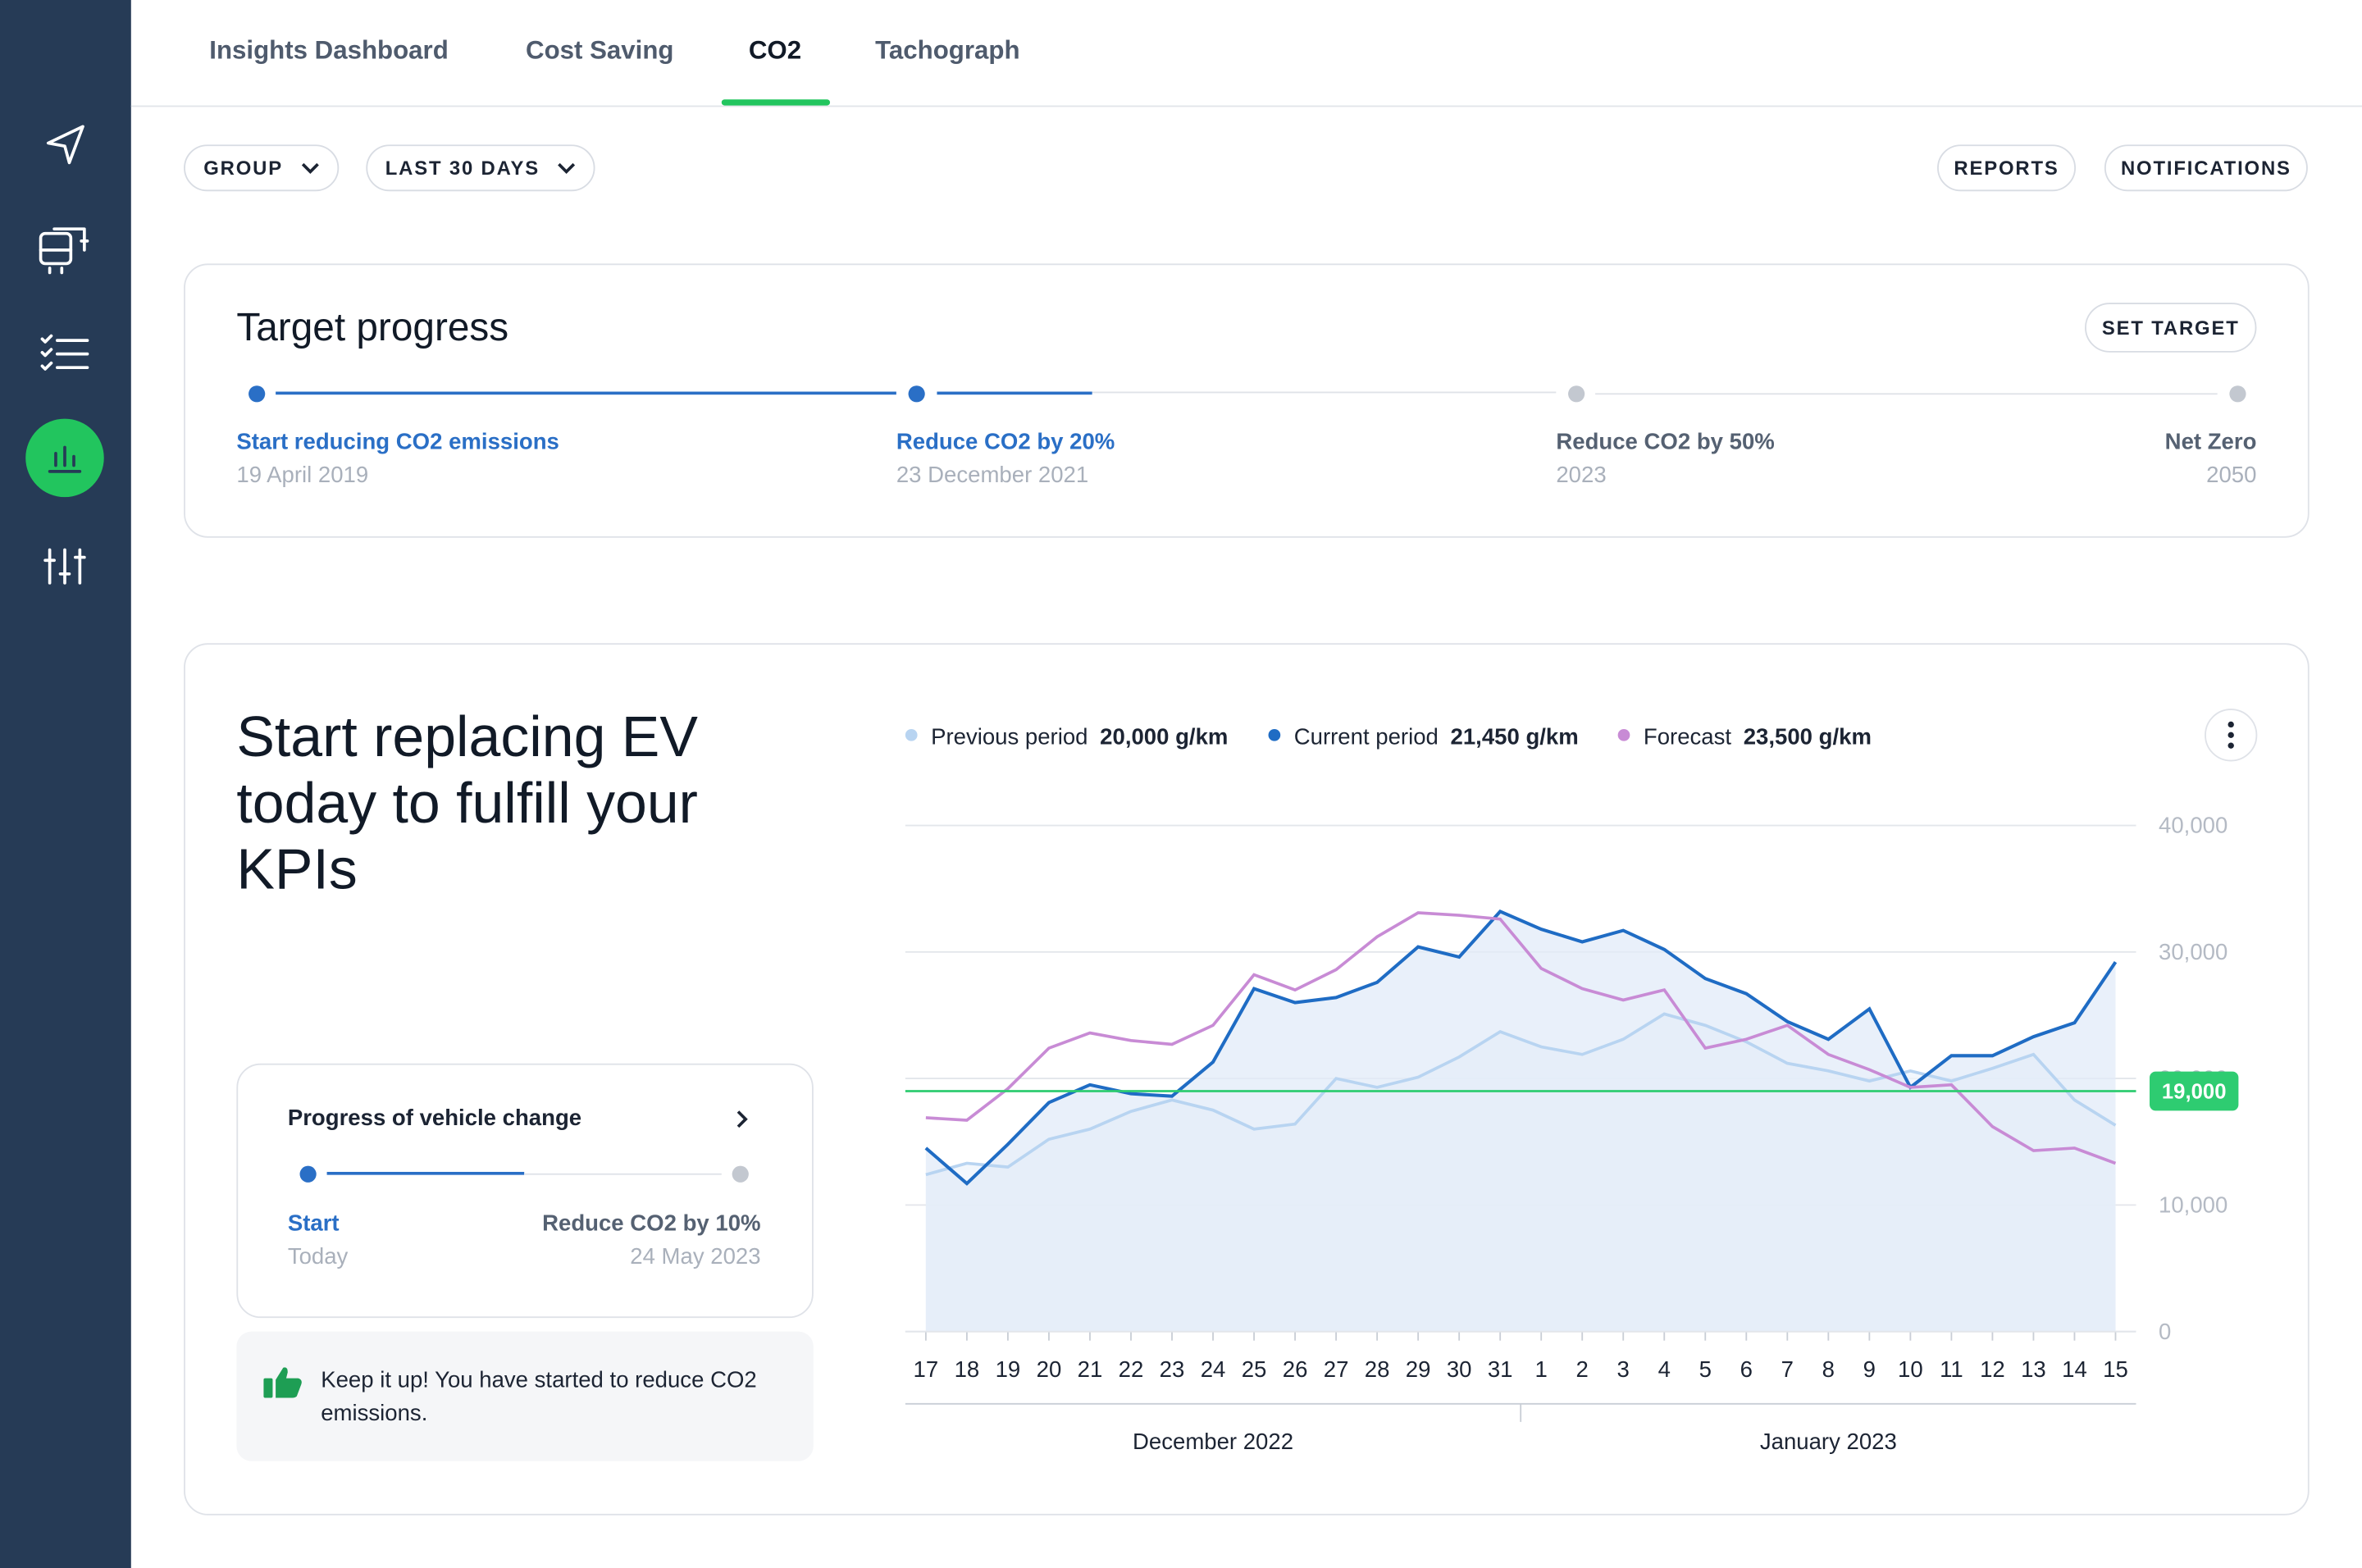 The height and width of the screenshot is (1568, 2362). I want to click on x-tick-label: 27, so click(1336, 1369).